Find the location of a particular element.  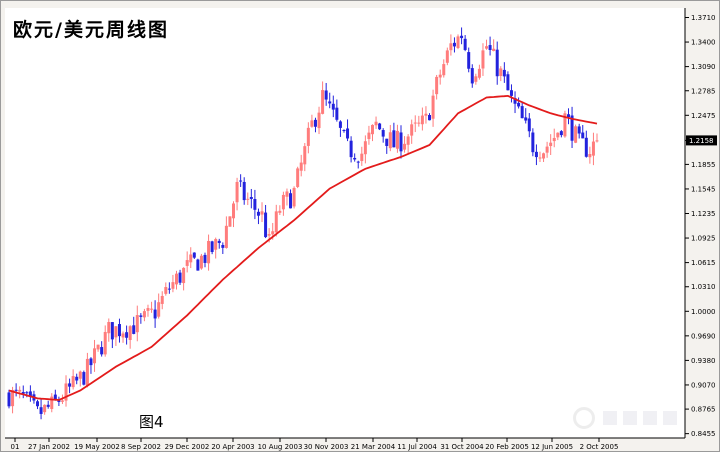

y-tick-label: 1.1855 is located at coordinates (703, 165).